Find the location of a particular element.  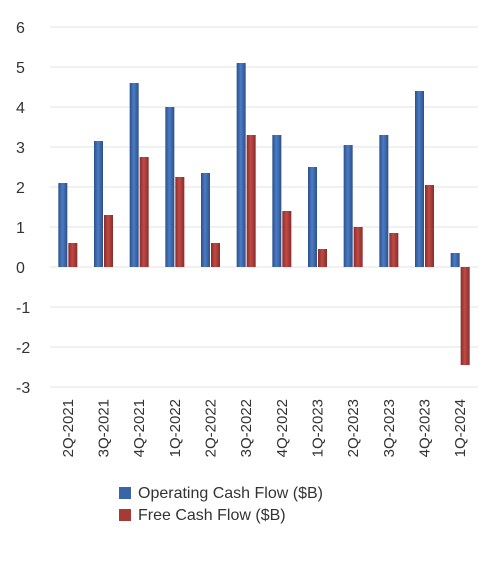

y-tick-label: 4 is located at coordinates (20, 108).